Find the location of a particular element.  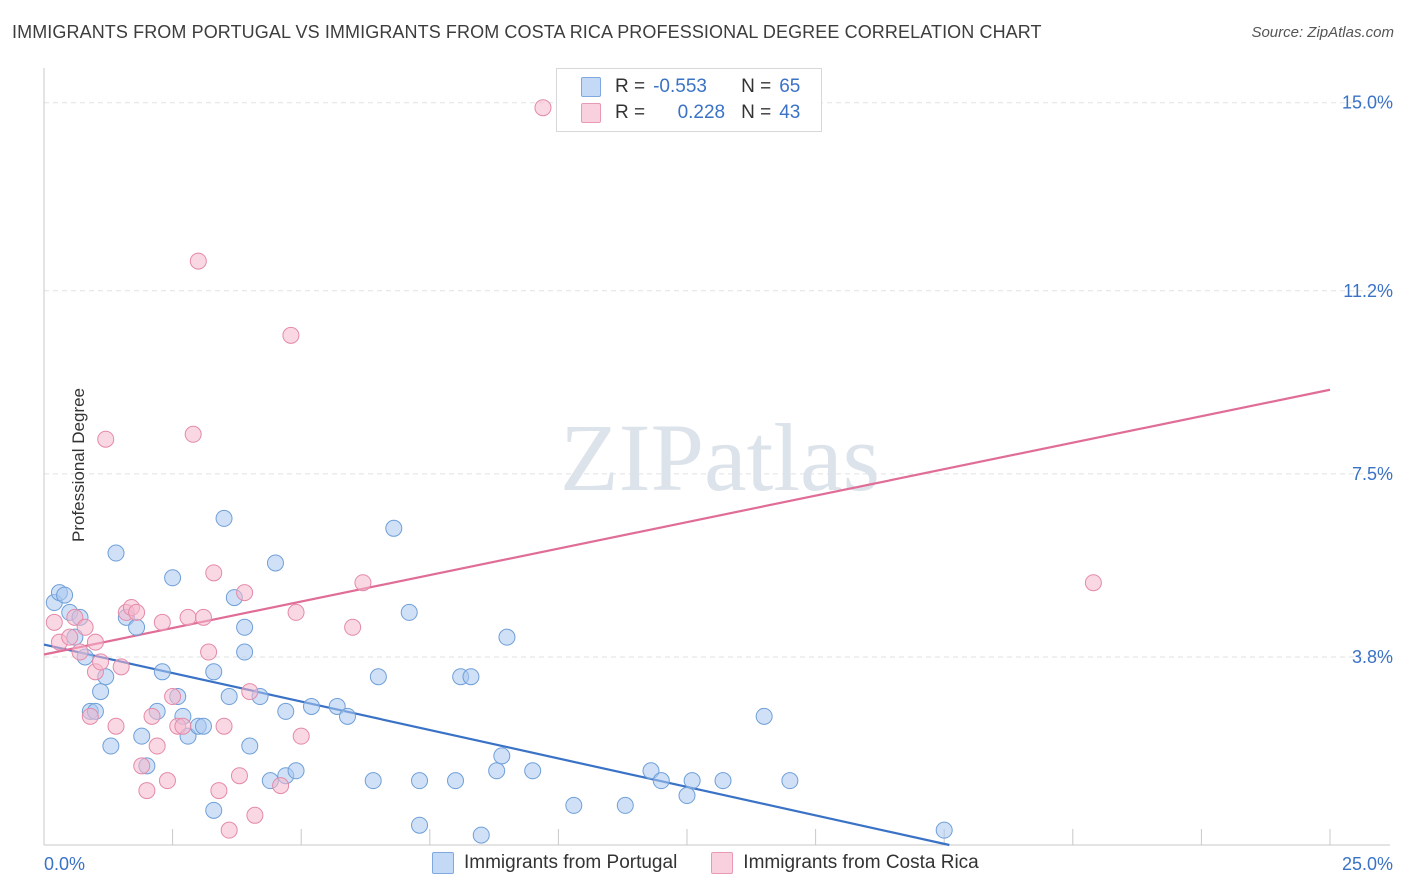

watermark: ZIPatlas is located at coordinates (720, 457).